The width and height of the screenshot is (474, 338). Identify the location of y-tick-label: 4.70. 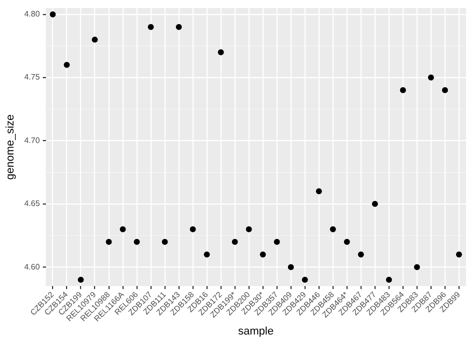
(32, 140).